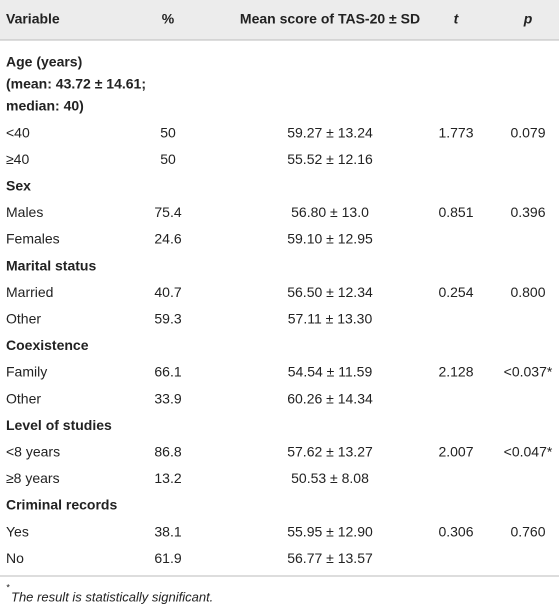  What do you see at coordinates (330, 239) in the screenshot?
I see `cell: 59.10 ± 12.95` at bounding box center [330, 239].